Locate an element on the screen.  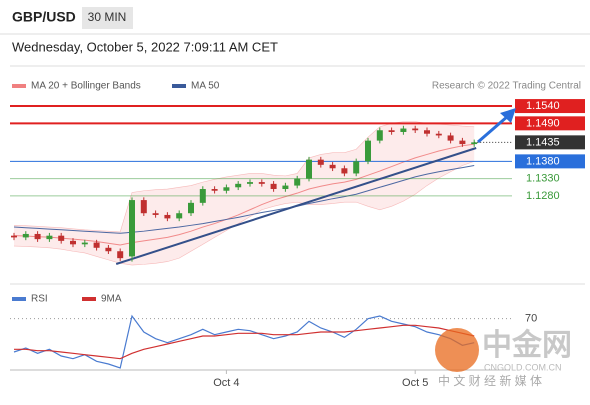
legend-label: 9MA is located at coordinates (111, 299).